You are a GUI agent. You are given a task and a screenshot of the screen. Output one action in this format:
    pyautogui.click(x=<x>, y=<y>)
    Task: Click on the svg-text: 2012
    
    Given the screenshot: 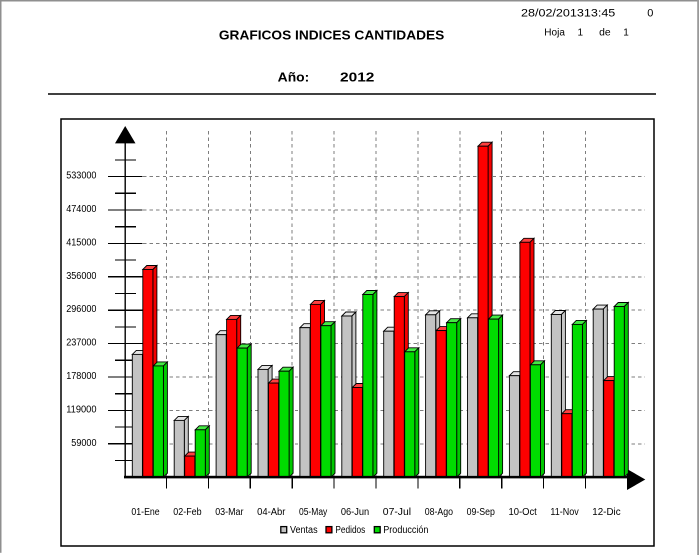 What is the action you would take?
    pyautogui.click(x=357, y=77)
    